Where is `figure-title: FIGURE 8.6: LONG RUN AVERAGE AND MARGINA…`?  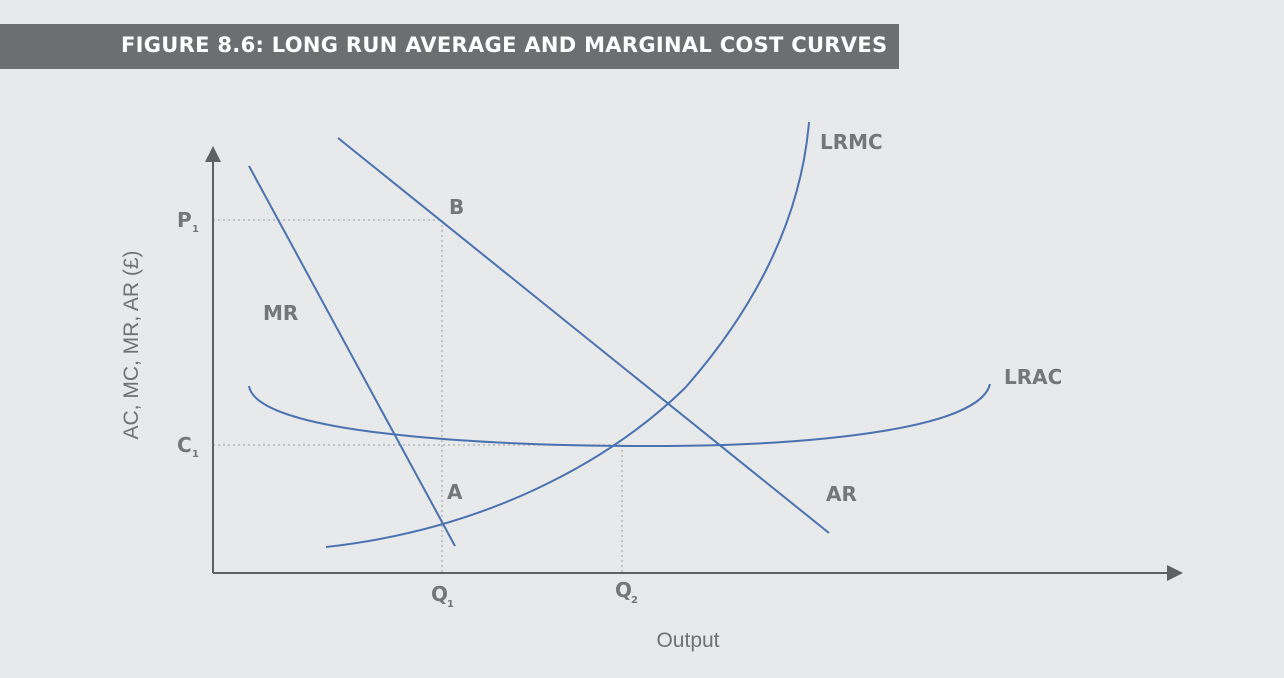 figure-title: FIGURE 8.6: LONG RUN AVERAGE AND MARGINA… is located at coordinates (504, 45).